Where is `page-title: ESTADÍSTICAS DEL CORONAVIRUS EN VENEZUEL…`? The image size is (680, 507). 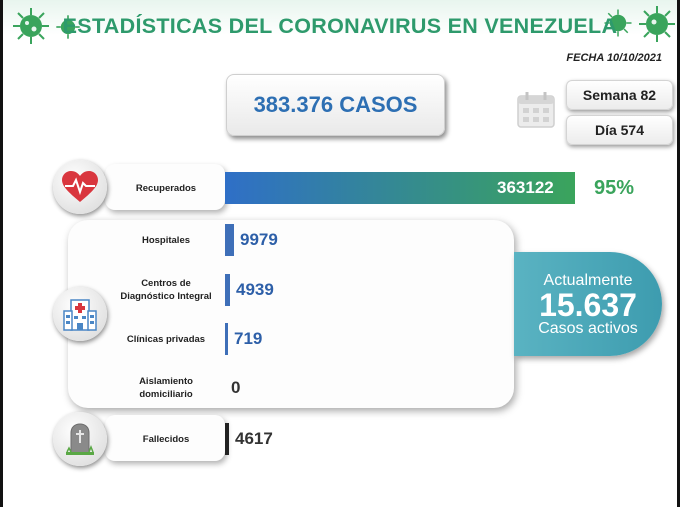 page-title: ESTADÍSTICAS DEL CORONAVIRUS EN VENEZUEL… is located at coordinates (340, 26).